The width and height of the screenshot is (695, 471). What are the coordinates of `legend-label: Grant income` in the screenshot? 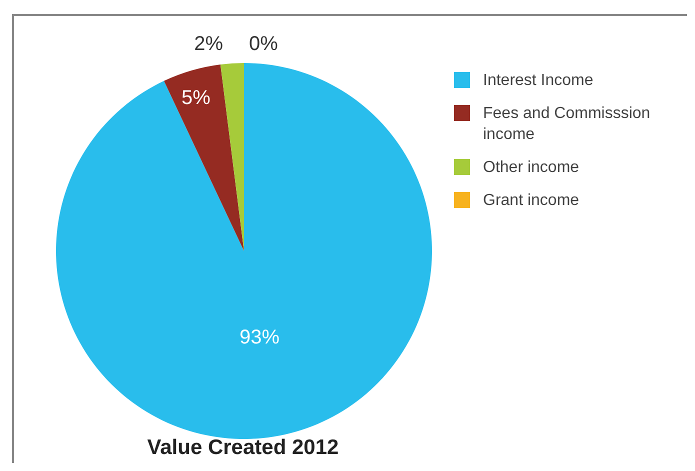 It's located at (531, 201).